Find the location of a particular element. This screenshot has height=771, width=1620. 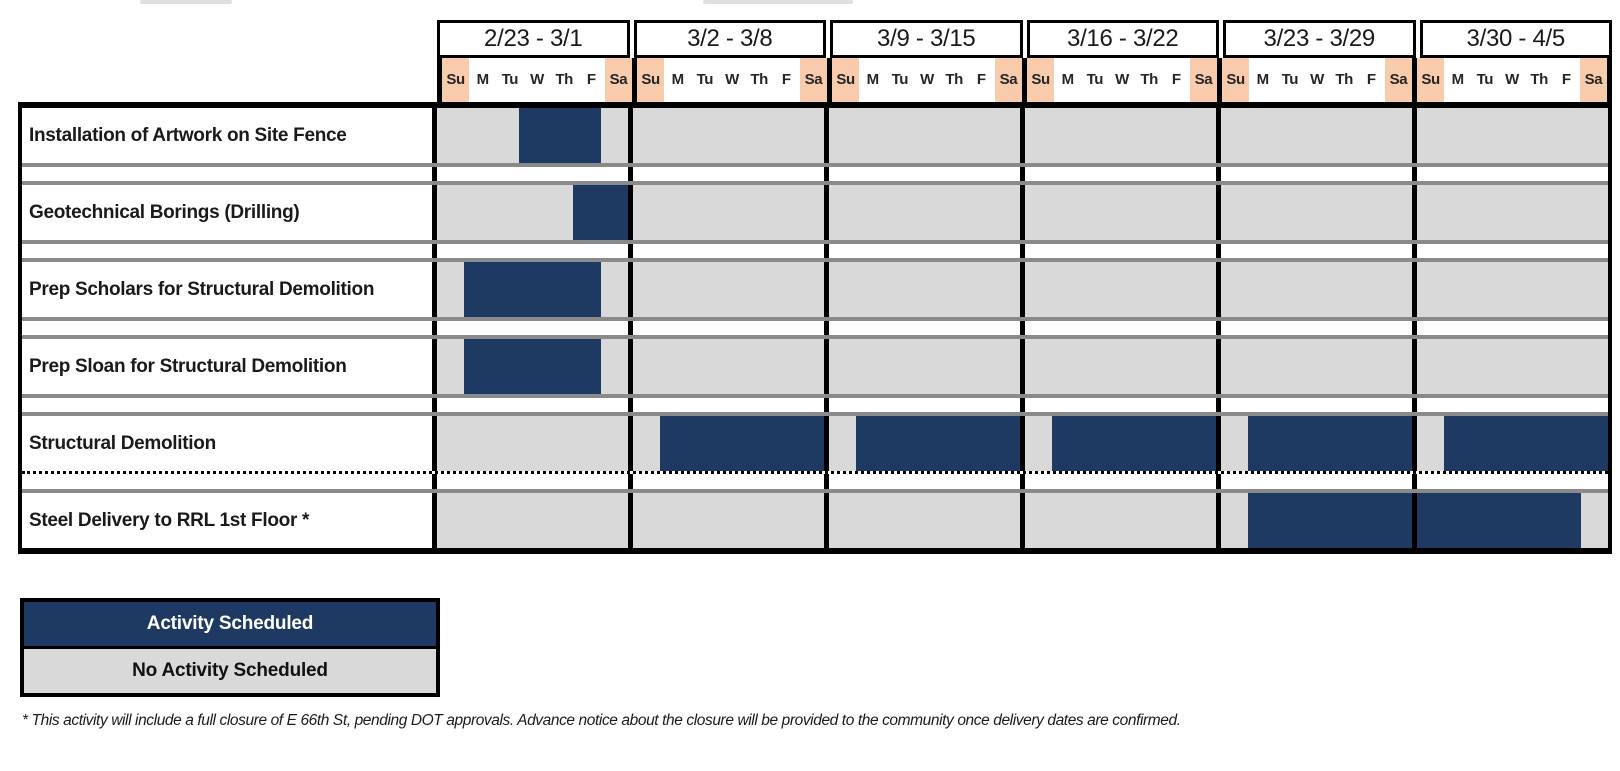

activity-row: Structural Demolition is located at coordinates (815, 443).